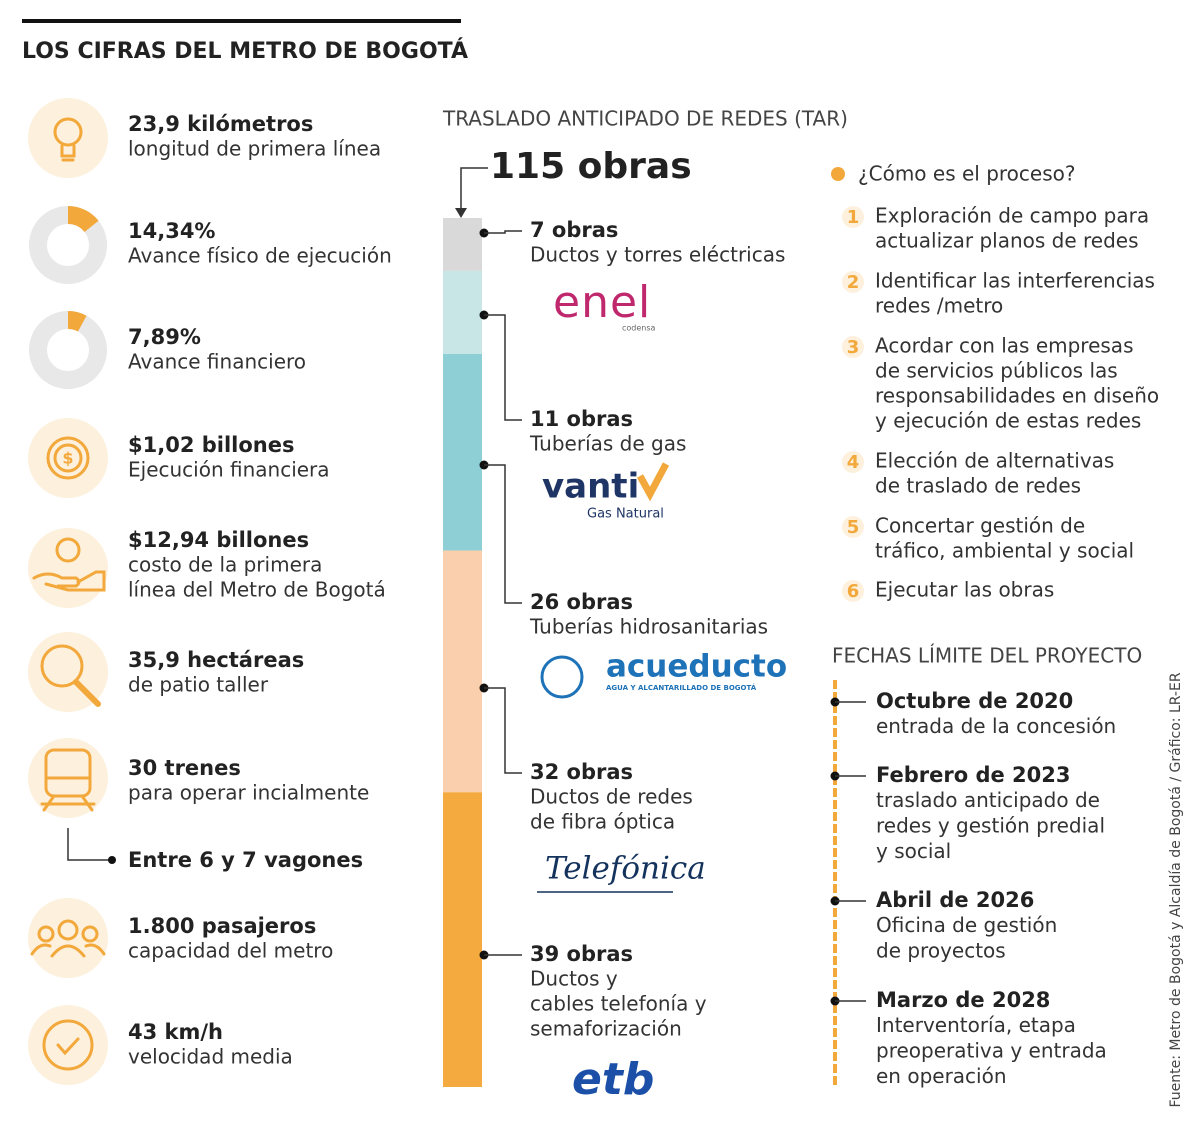 The image size is (1200, 1141). What do you see at coordinates (222, 926) in the screenshot?
I see `stat-headline: 1.800 pasajeros` at bounding box center [222, 926].